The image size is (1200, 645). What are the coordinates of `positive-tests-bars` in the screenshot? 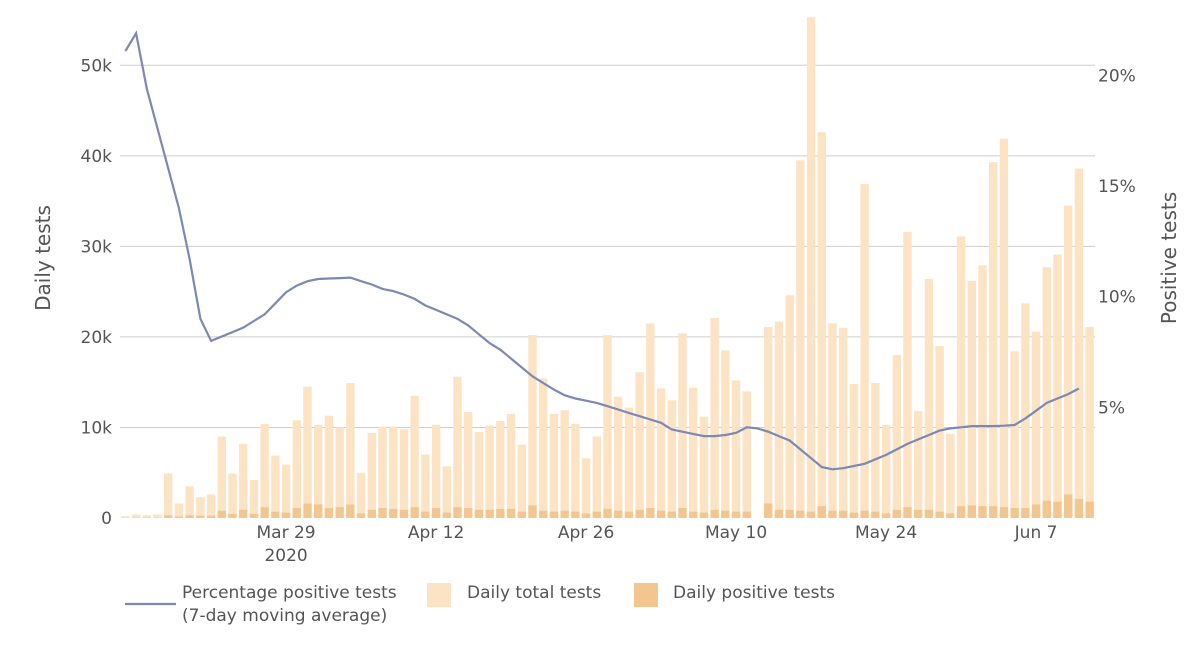 It's located at (607, 506).